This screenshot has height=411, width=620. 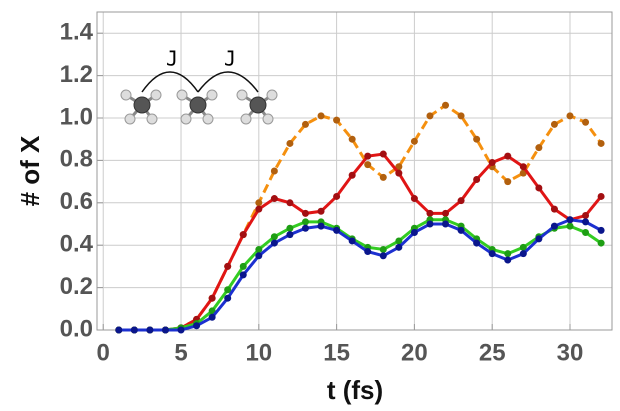 What do you see at coordinates (30, 170) in the screenshot?
I see `y-axis-label: # of X` at bounding box center [30, 170].